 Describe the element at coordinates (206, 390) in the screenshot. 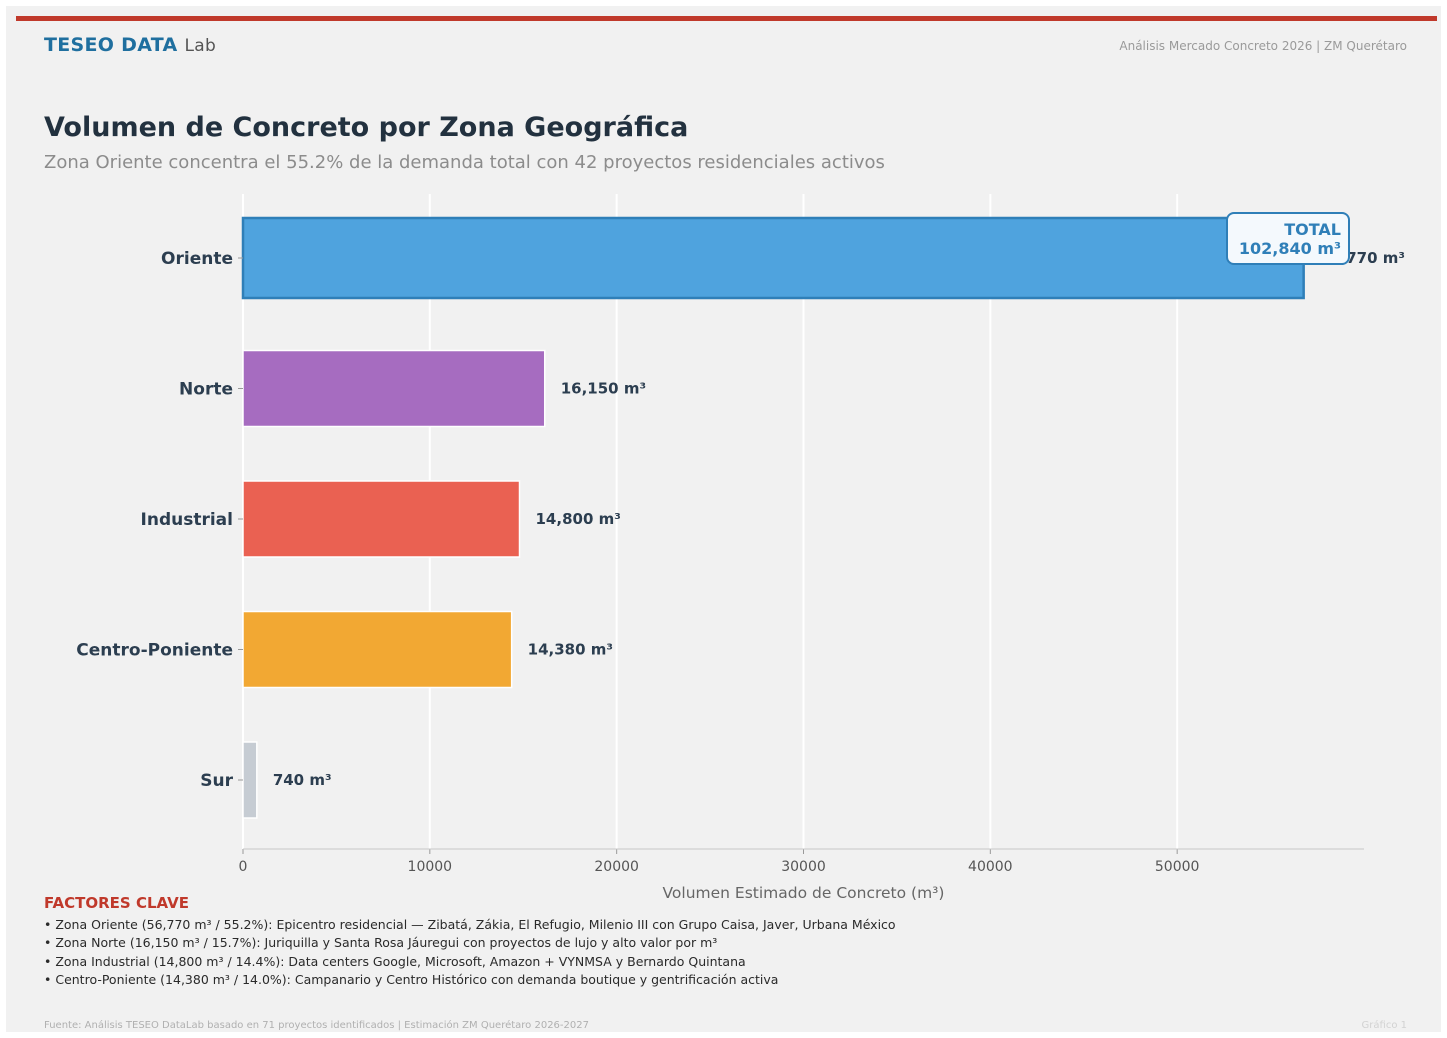

I see `y-tick-label: Norte` at that location.